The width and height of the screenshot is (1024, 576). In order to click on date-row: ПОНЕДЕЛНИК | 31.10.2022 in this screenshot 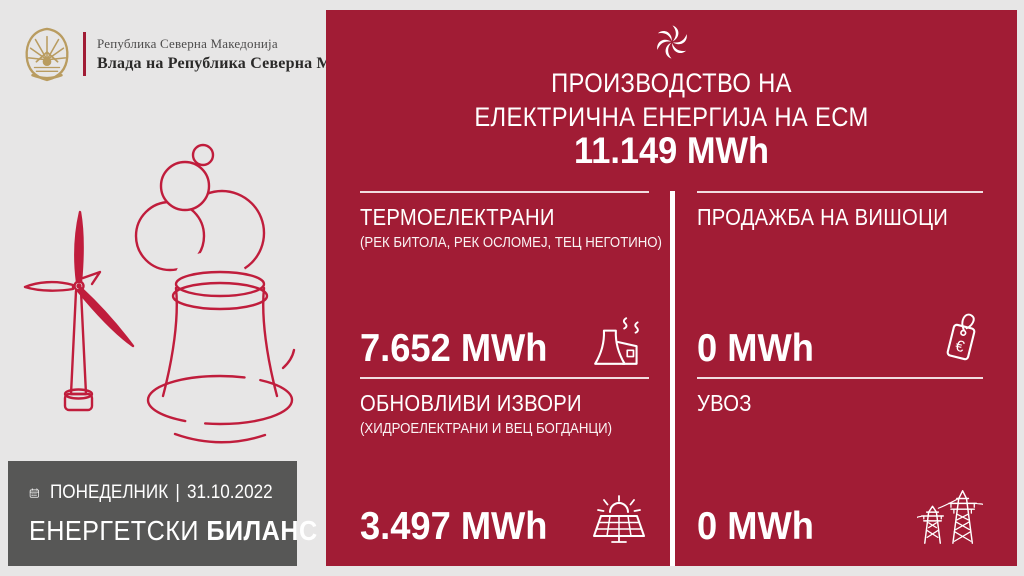, I will do `click(163, 493)`.